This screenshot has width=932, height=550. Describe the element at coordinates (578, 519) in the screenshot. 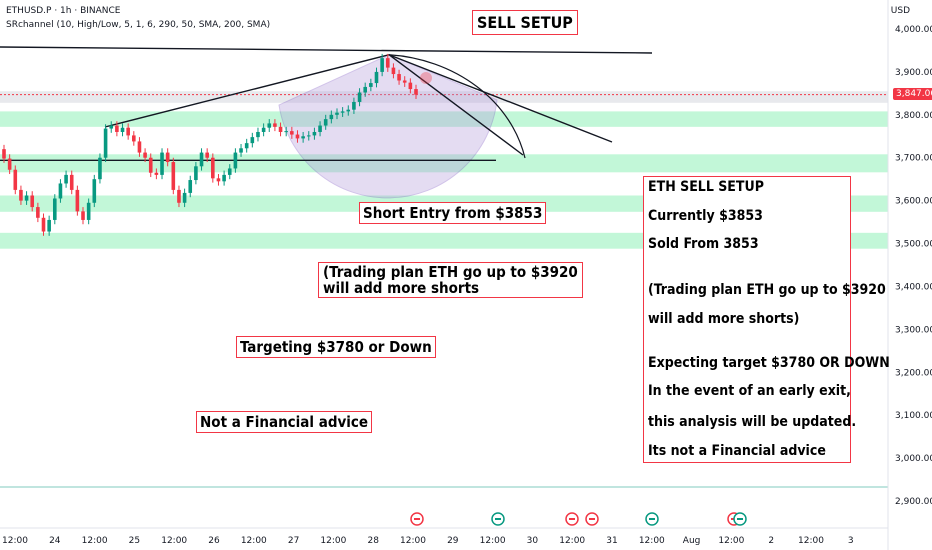

I see `event-icons` at that location.